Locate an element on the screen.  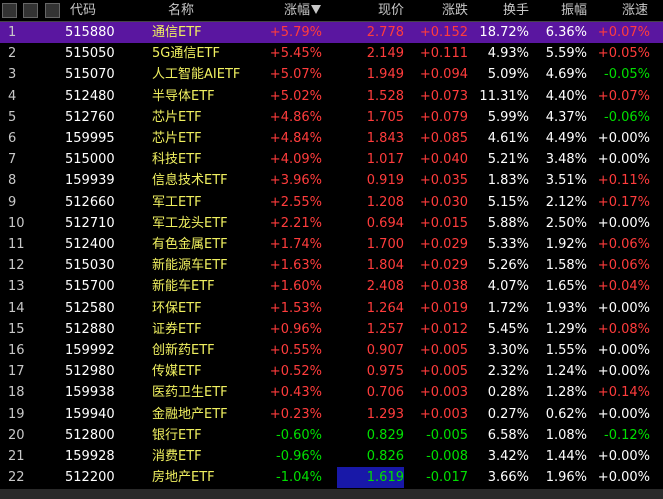
settings-icon is located at coordinates (52, 10).